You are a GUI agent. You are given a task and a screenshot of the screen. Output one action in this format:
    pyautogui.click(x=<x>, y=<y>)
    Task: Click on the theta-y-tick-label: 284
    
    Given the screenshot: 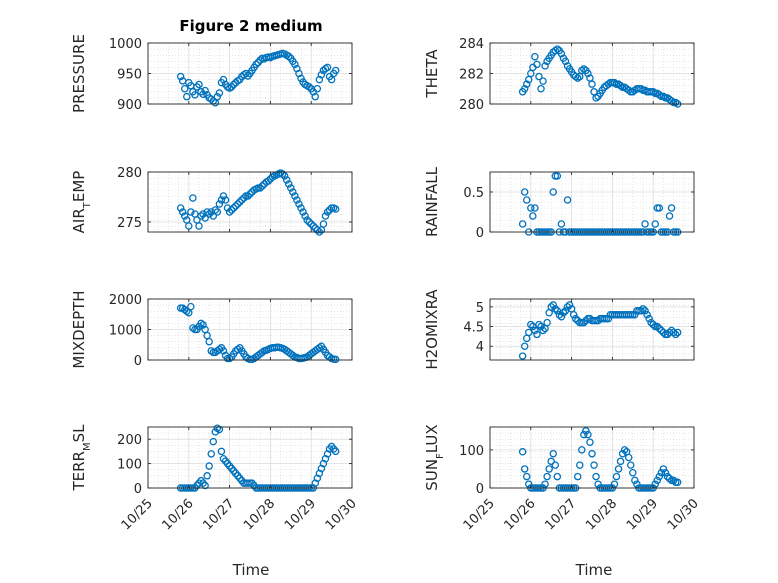 What is the action you would take?
    pyautogui.click(x=471, y=44)
    